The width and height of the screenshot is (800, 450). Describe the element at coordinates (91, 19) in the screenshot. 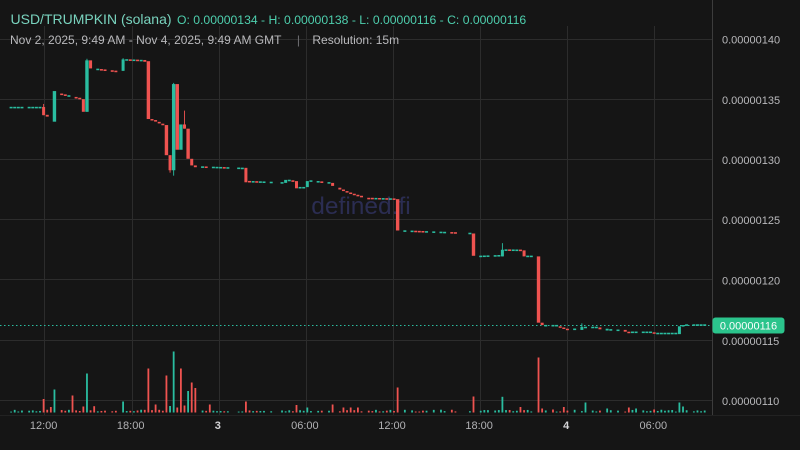

I see `svg-text: USD/TRUMPKIN (solana)` at that location.